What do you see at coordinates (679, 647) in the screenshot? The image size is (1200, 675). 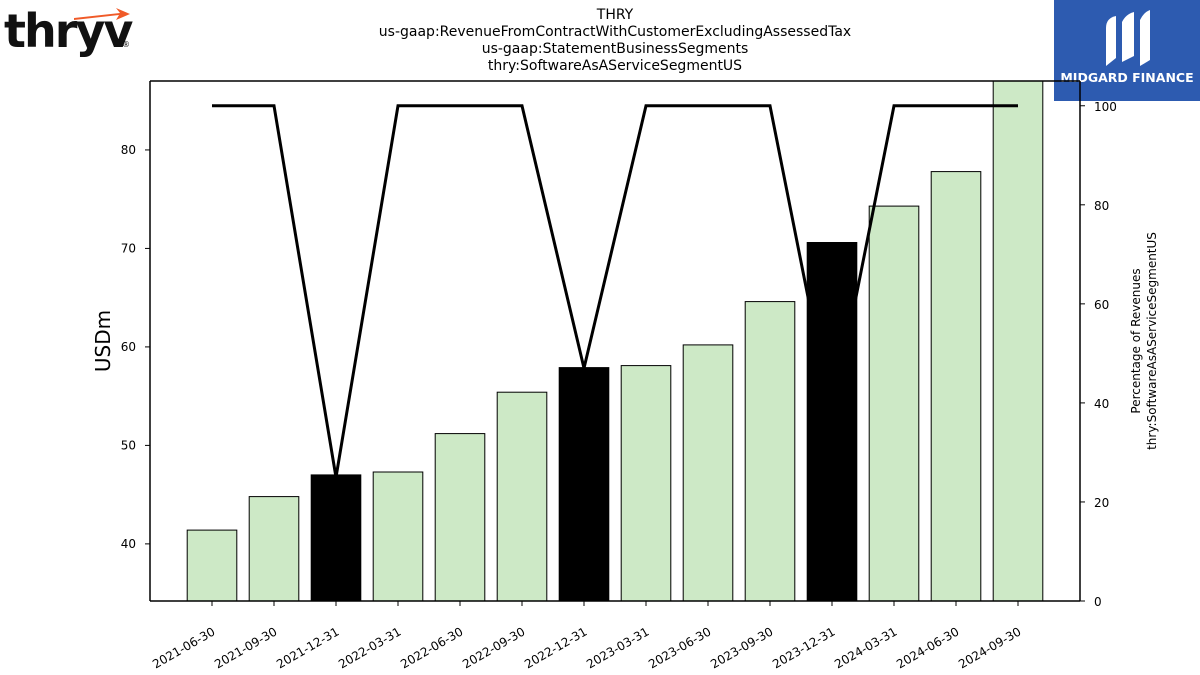 I see `x-tick-label-2023-06-30: 2023-06-30` at bounding box center [679, 647].